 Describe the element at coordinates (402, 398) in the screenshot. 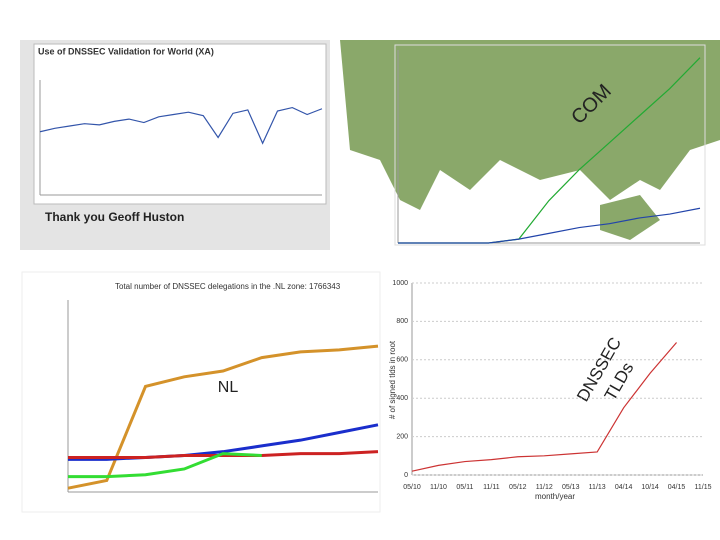

I see `y-tick-label: 400` at that location.